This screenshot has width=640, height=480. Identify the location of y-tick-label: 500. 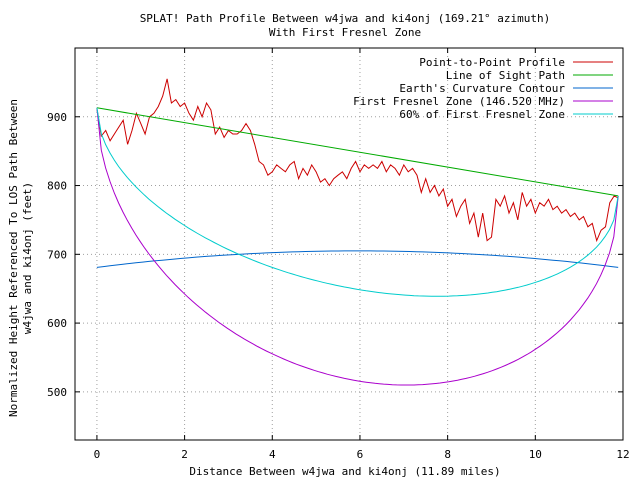
(57, 392).